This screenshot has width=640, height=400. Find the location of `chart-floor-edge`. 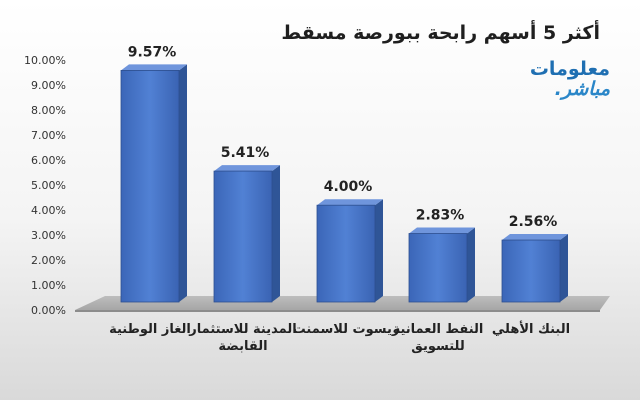

chart-floor-edge is located at coordinates (337, 311).